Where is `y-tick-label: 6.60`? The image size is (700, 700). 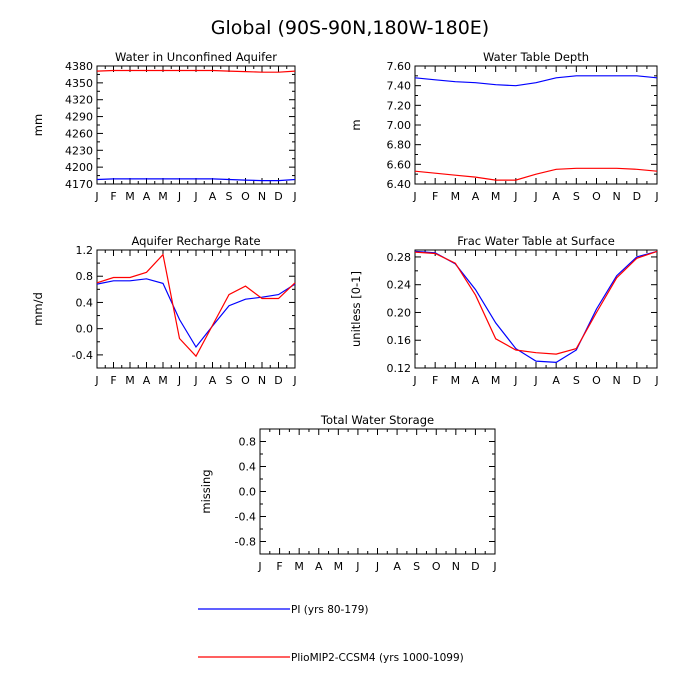
y-tick-label: 6.60 is located at coordinates (399, 164).